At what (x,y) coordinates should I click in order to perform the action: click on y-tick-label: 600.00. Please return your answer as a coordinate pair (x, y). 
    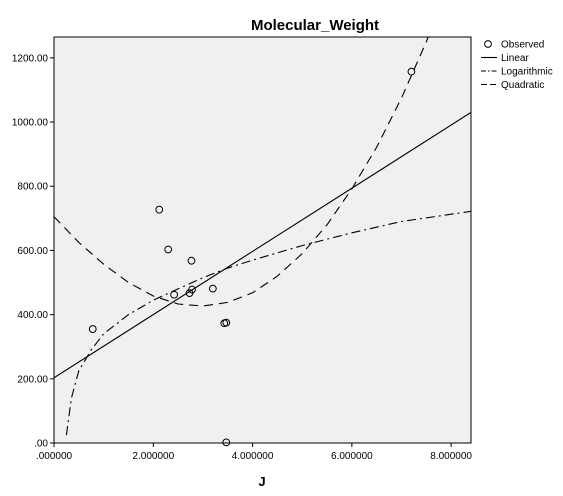
    Looking at the image, I should click on (32, 251).